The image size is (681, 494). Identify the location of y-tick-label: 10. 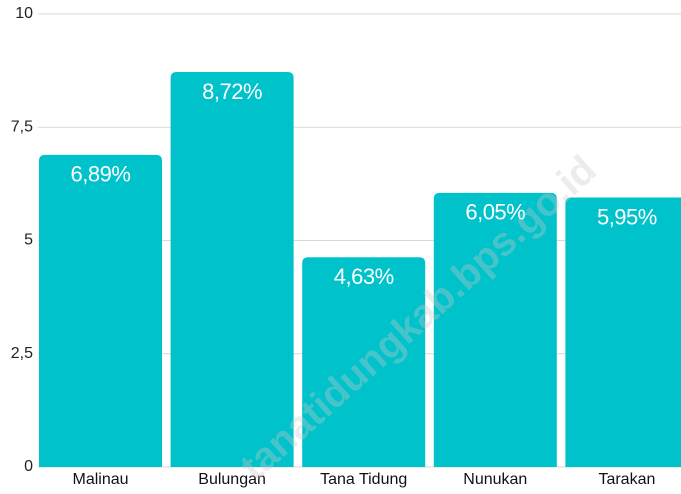
(24, 13).